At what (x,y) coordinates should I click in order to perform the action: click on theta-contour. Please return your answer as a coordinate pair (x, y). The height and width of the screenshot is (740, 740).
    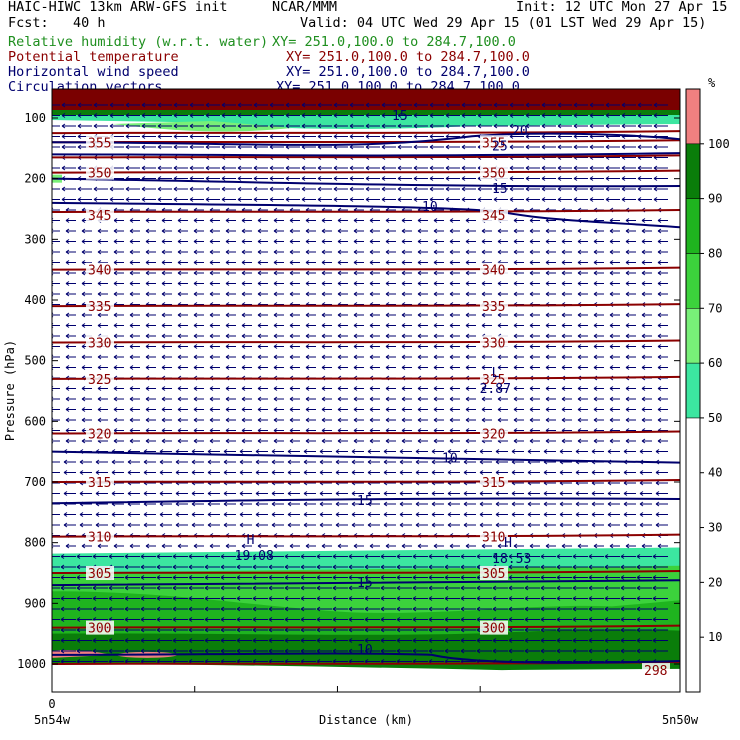
    Looking at the image, I should click on (366, 305).